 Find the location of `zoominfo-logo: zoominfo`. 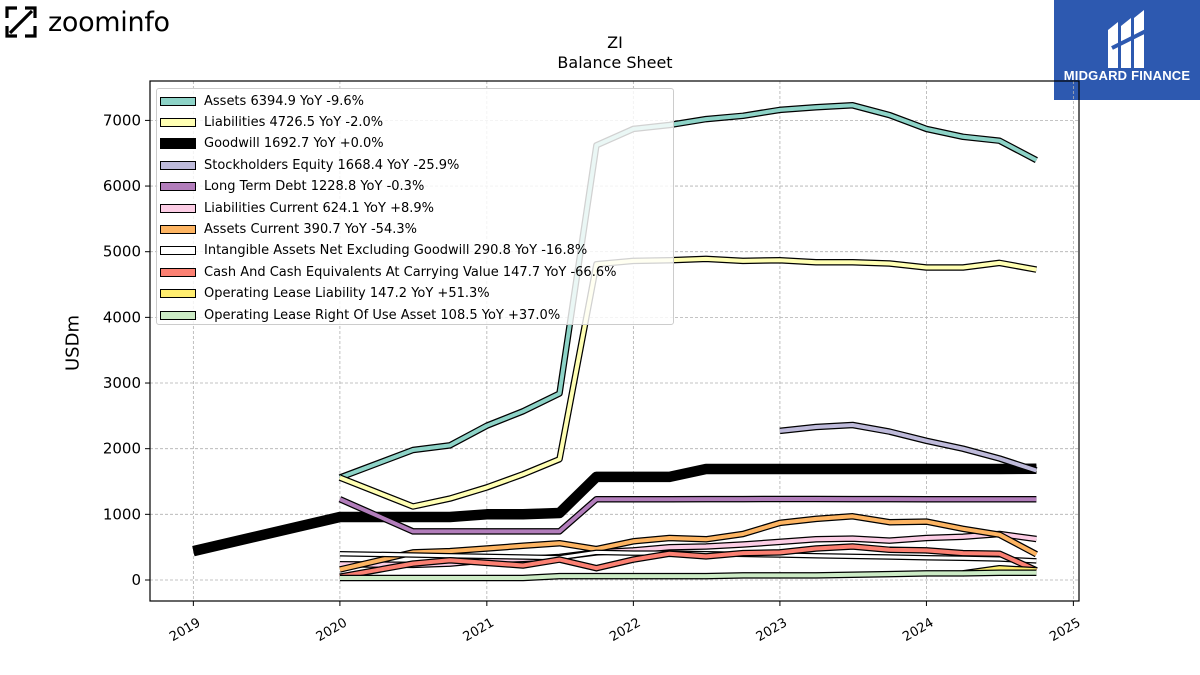

zoominfo-logo: zoominfo is located at coordinates (87, 22).